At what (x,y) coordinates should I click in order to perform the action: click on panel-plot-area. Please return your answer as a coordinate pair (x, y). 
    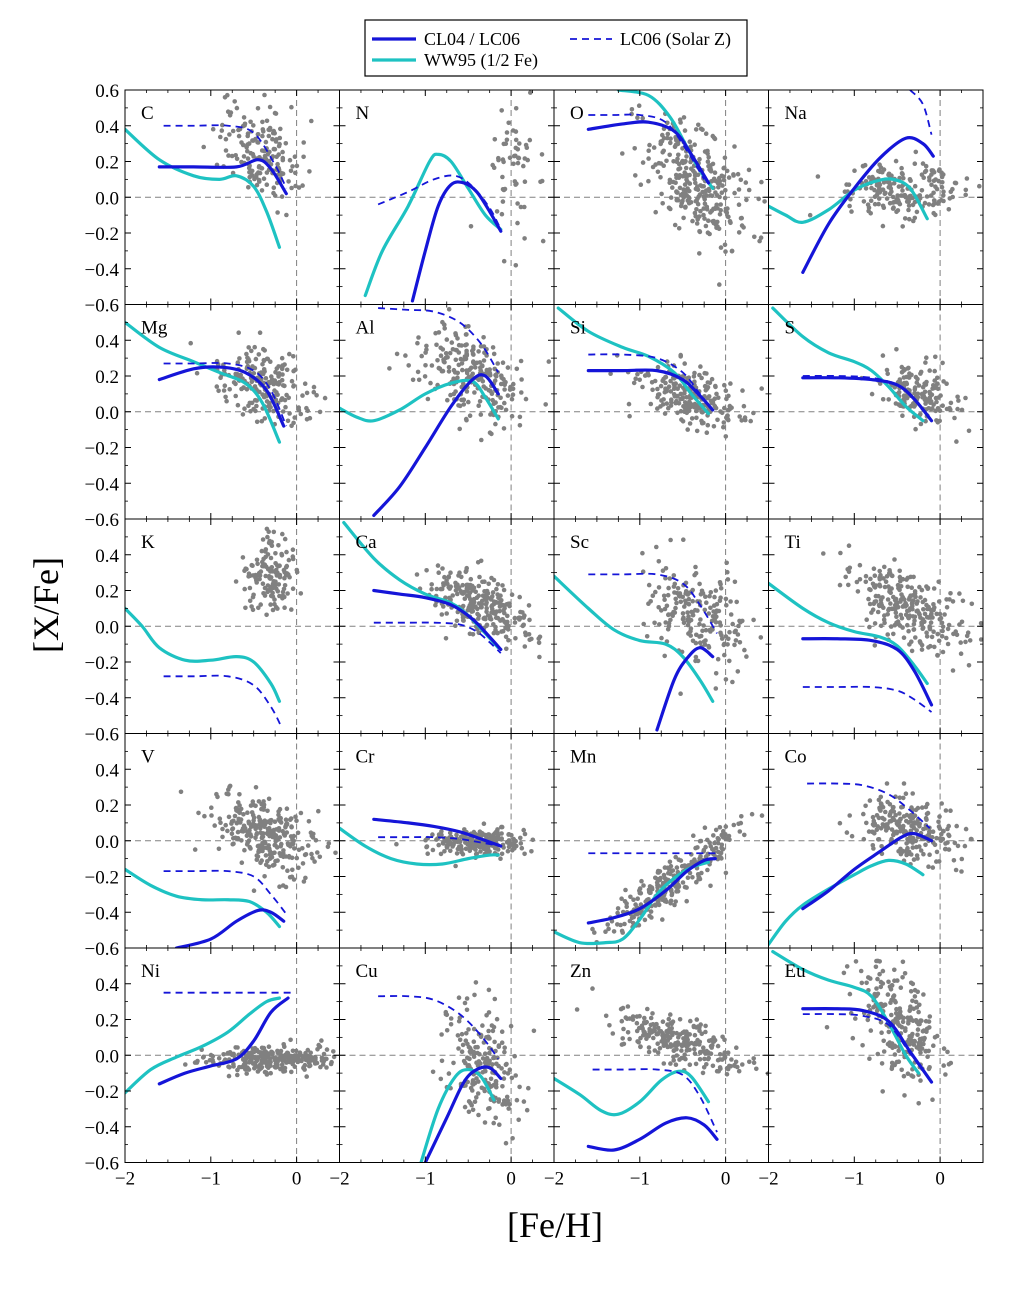
    Looking at the image, I should click on (446, 626).